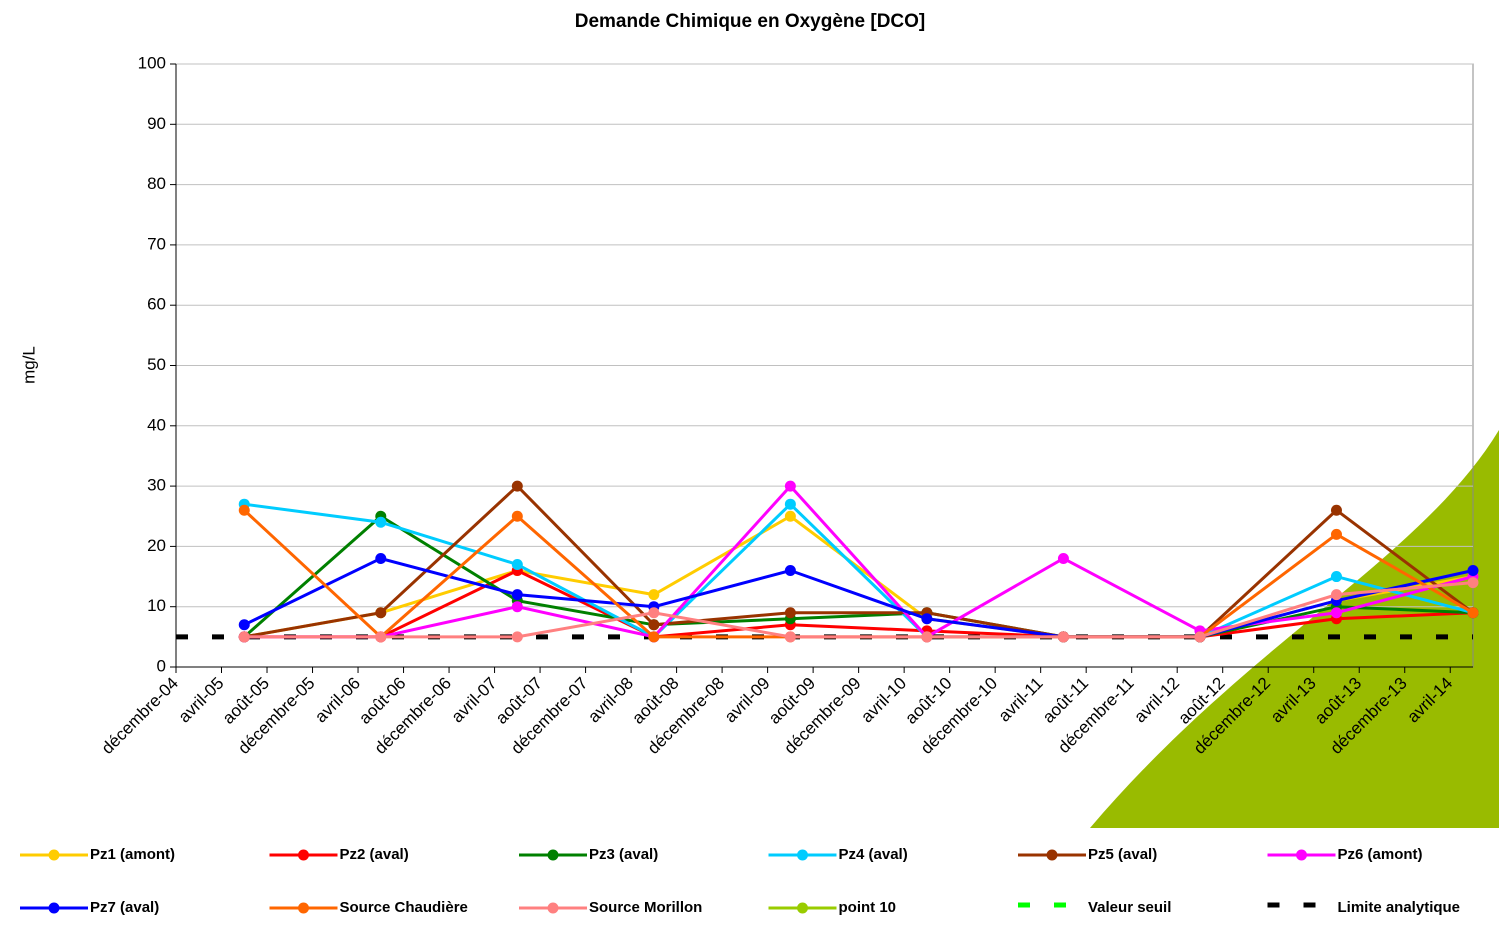 The height and width of the screenshot is (926, 1499). What do you see at coordinates (404, 907) in the screenshot?
I see `legend-label: Source Chaudière` at bounding box center [404, 907].